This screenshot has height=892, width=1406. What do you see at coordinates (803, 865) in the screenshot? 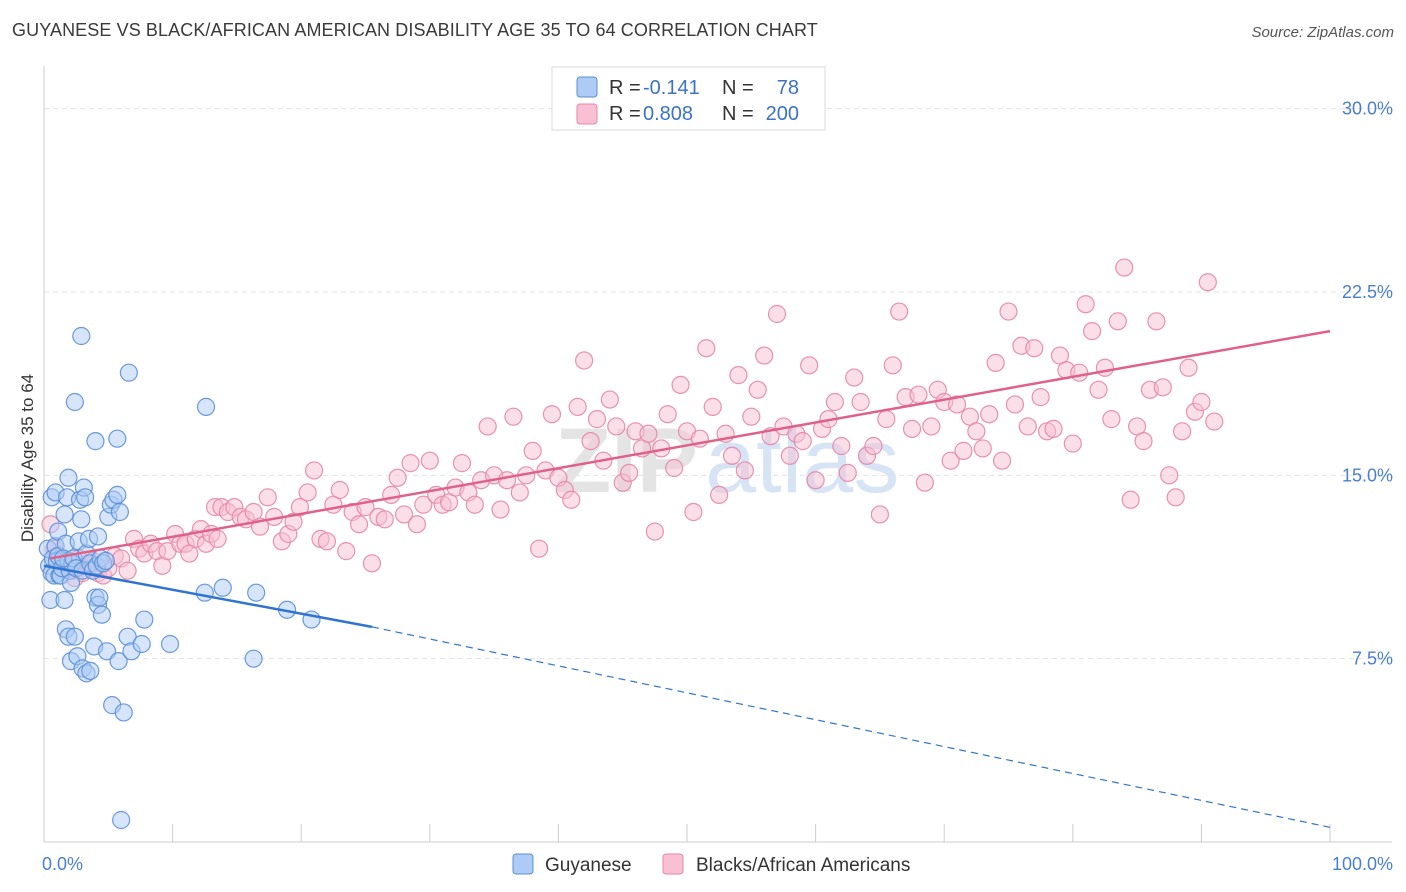
I see `bottom-legend-label-black: Blacks/African Americans` at bounding box center [803, 865].